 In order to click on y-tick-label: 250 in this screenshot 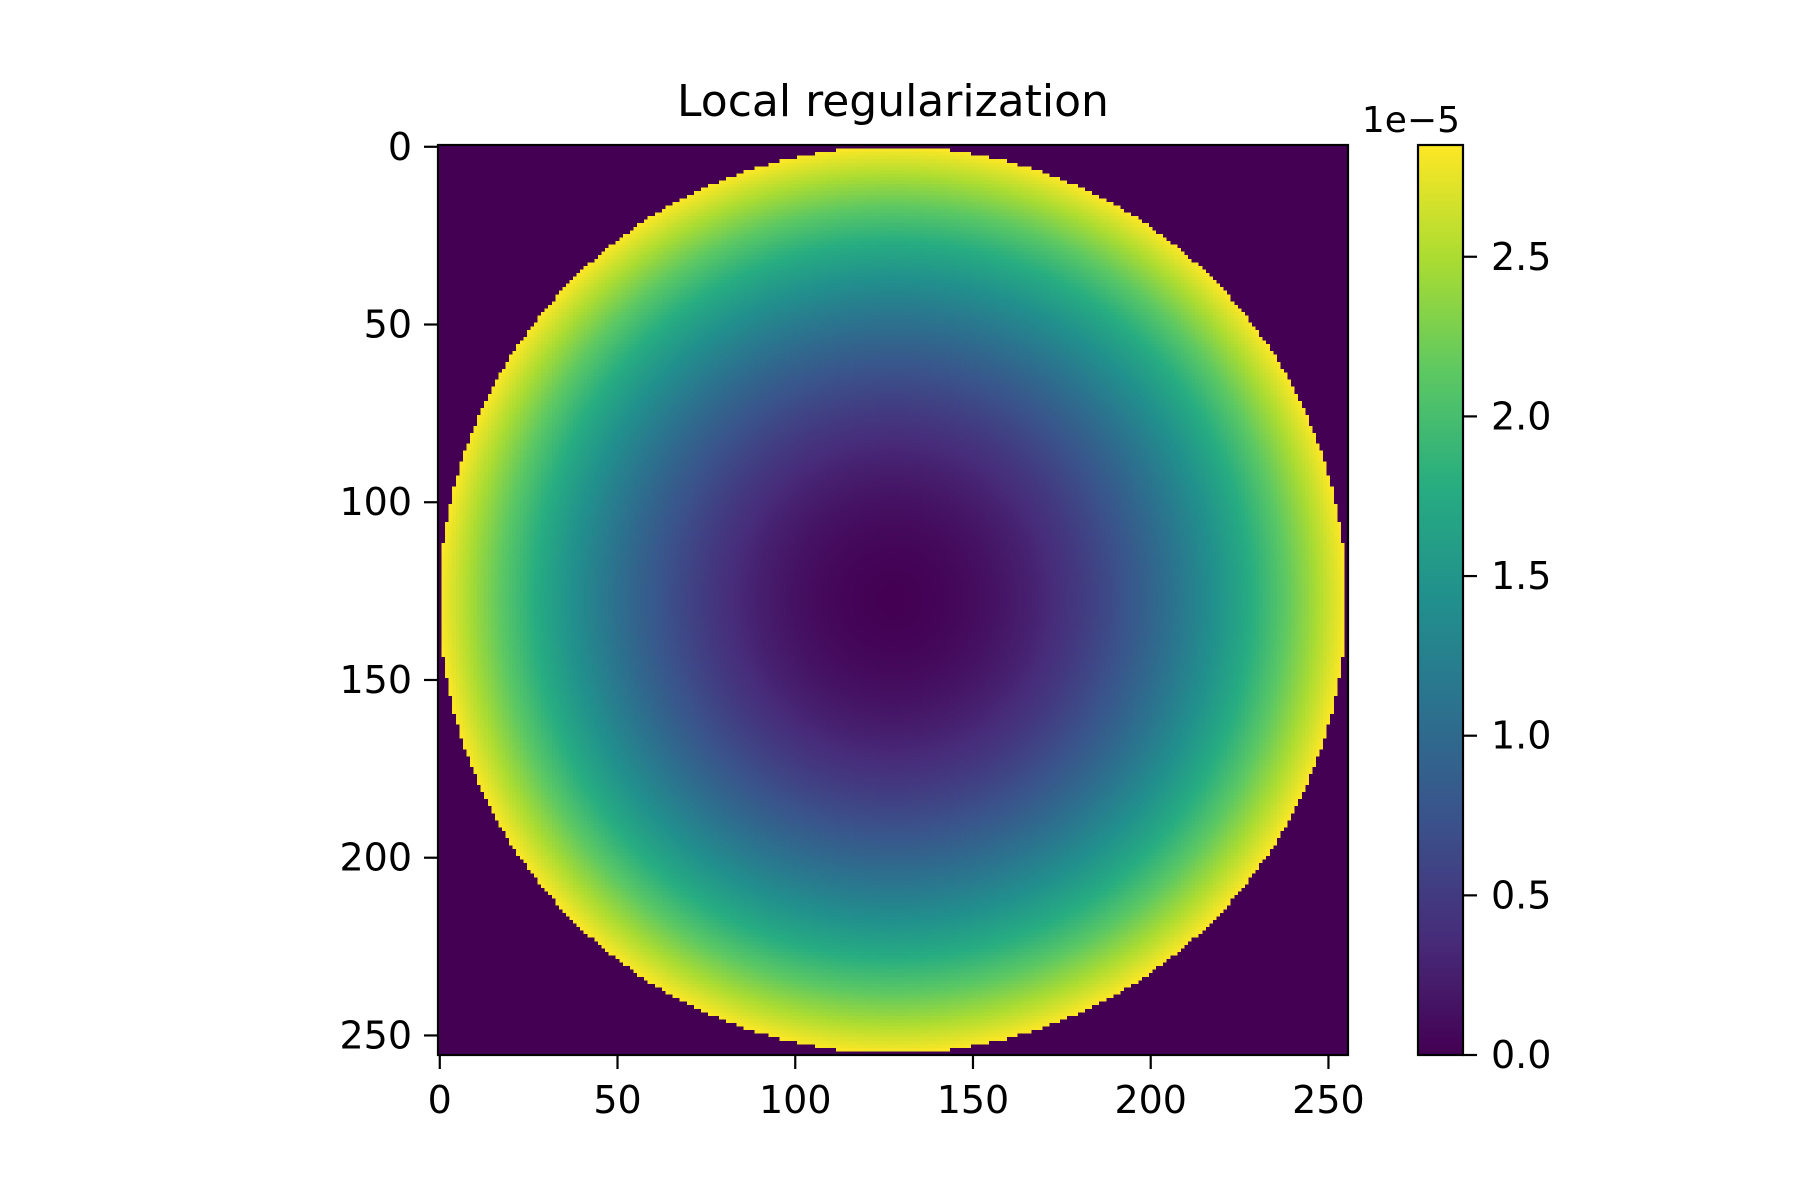, I will do `click(375, 1035)`.